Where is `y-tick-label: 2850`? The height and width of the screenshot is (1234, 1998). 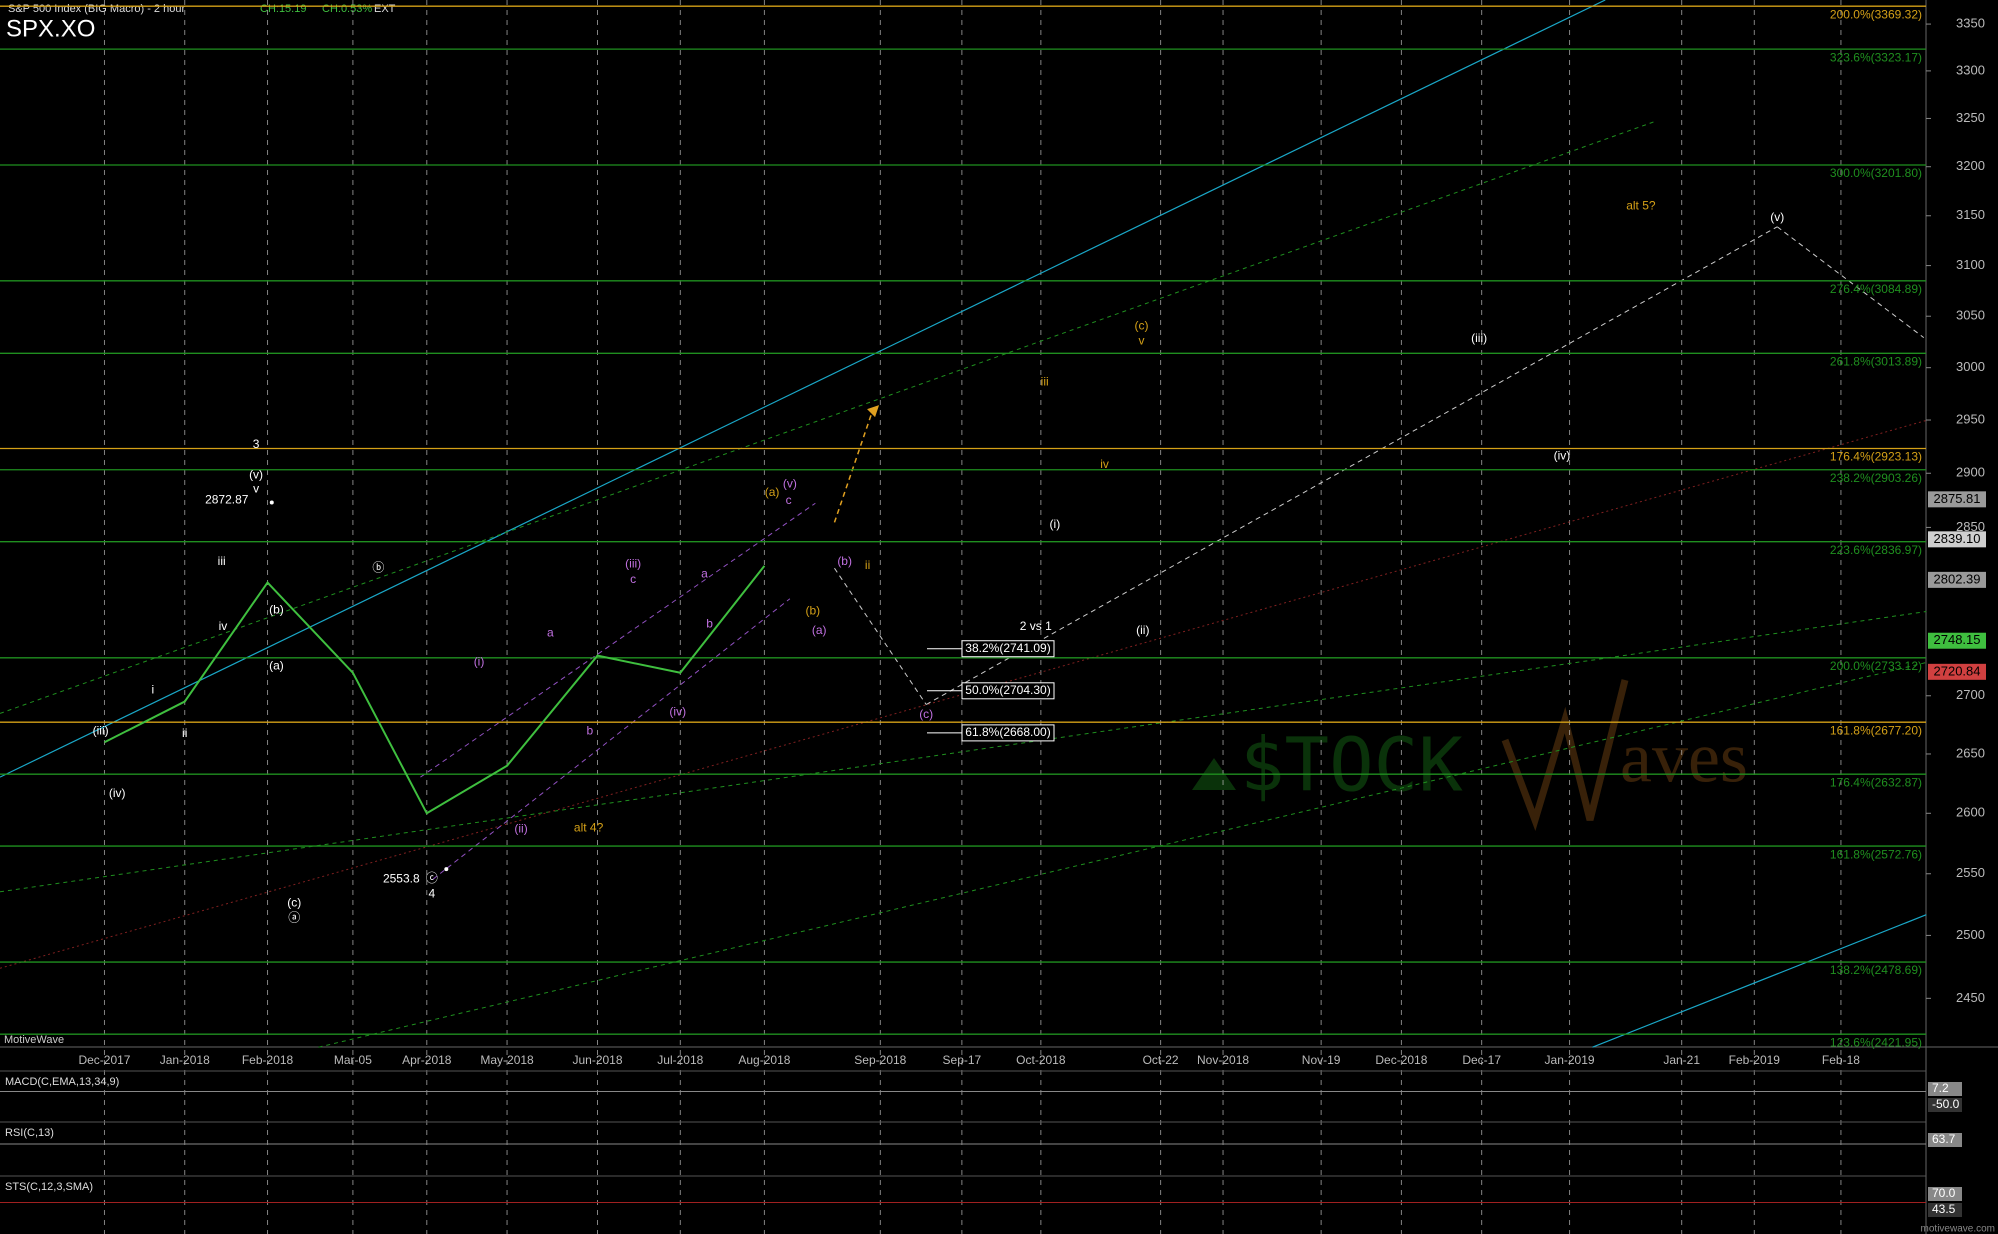 y-tick-label: 2850 is located at coordinates (1970, 526).